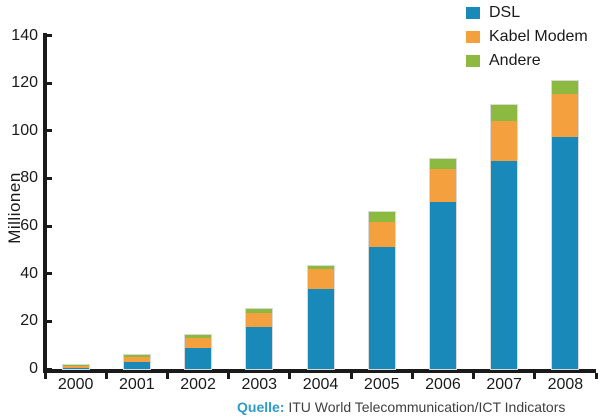  What do you see at coordinates (527, 13) in the screenshot?
I see `legend-item-dsl: DSL` at bounding box center [527, 13].